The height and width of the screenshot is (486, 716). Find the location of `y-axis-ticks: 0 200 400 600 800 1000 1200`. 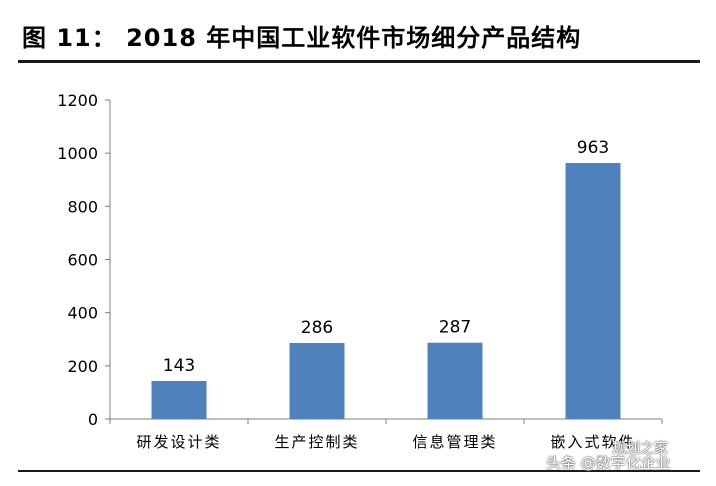

y-axis-ticks: 0 200 400 600 800 1000 1200 is located at coordinates (83, 260).